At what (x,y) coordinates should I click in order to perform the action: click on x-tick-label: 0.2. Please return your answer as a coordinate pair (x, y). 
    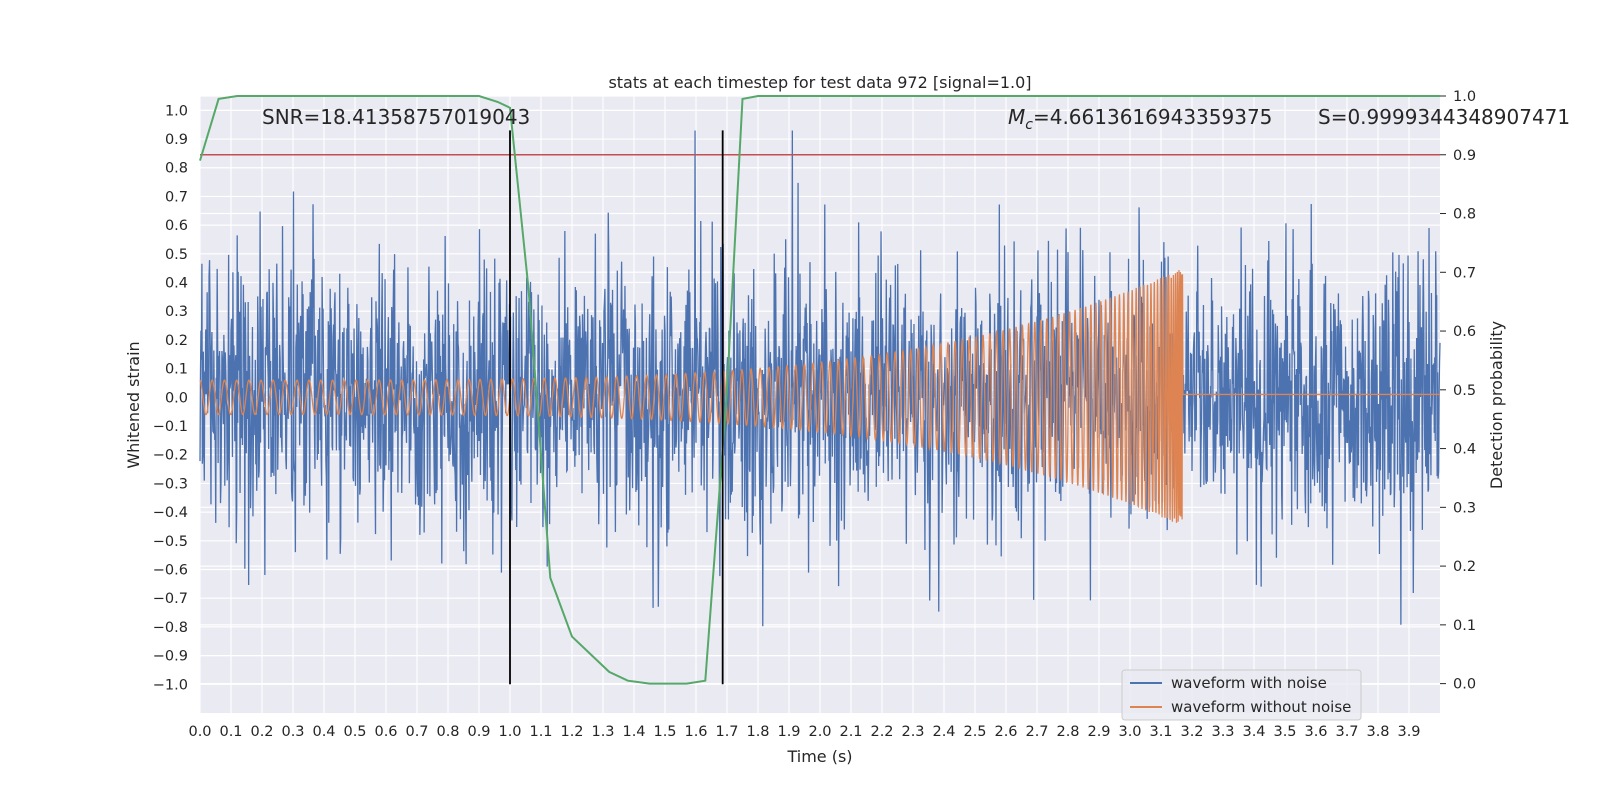
    Looking at the image, I should click on (261, 732).